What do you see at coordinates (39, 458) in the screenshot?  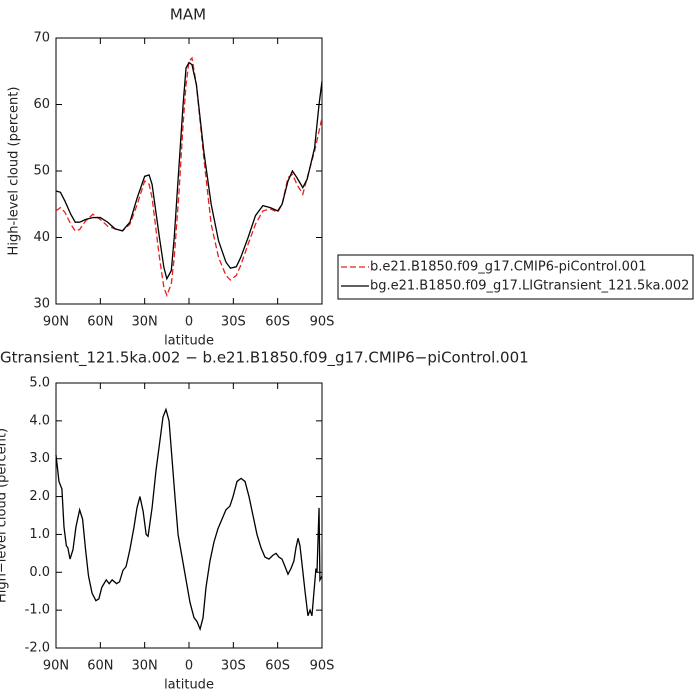 I see `y-tick-label: 3.0` at bounding box center [39, 458].